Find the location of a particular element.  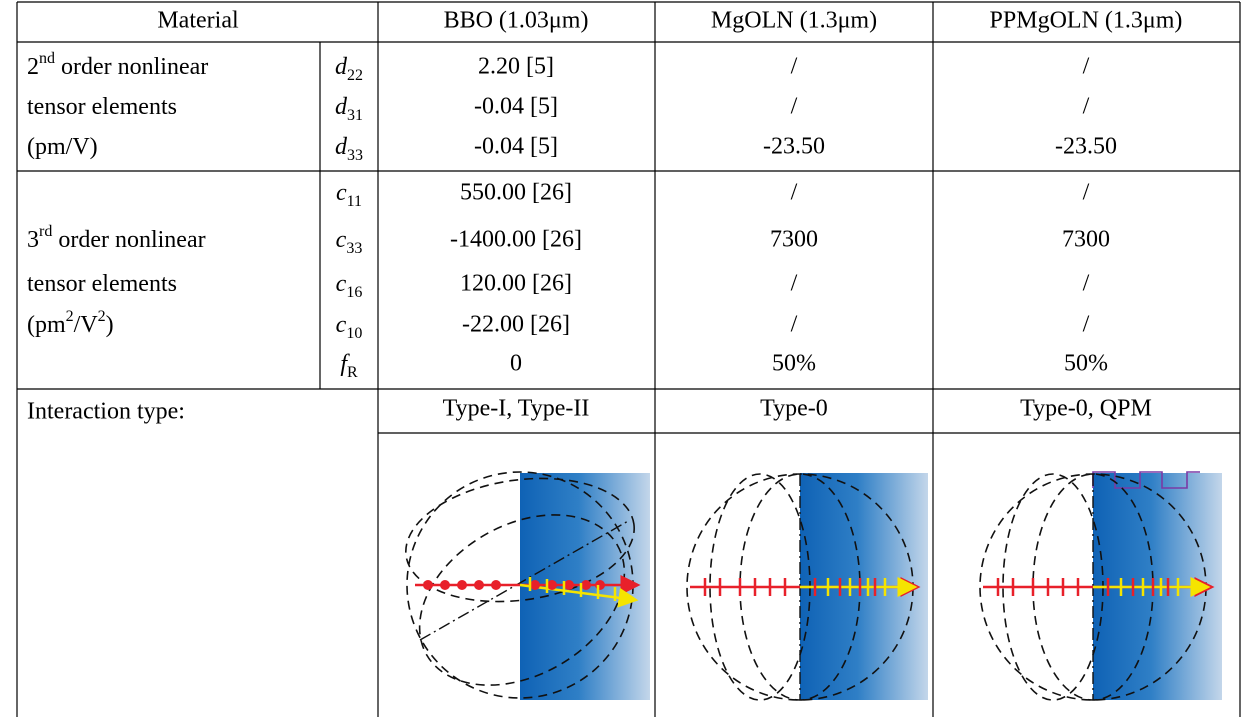

ppmgoln-diagram is located at coordinates (1100, 586).